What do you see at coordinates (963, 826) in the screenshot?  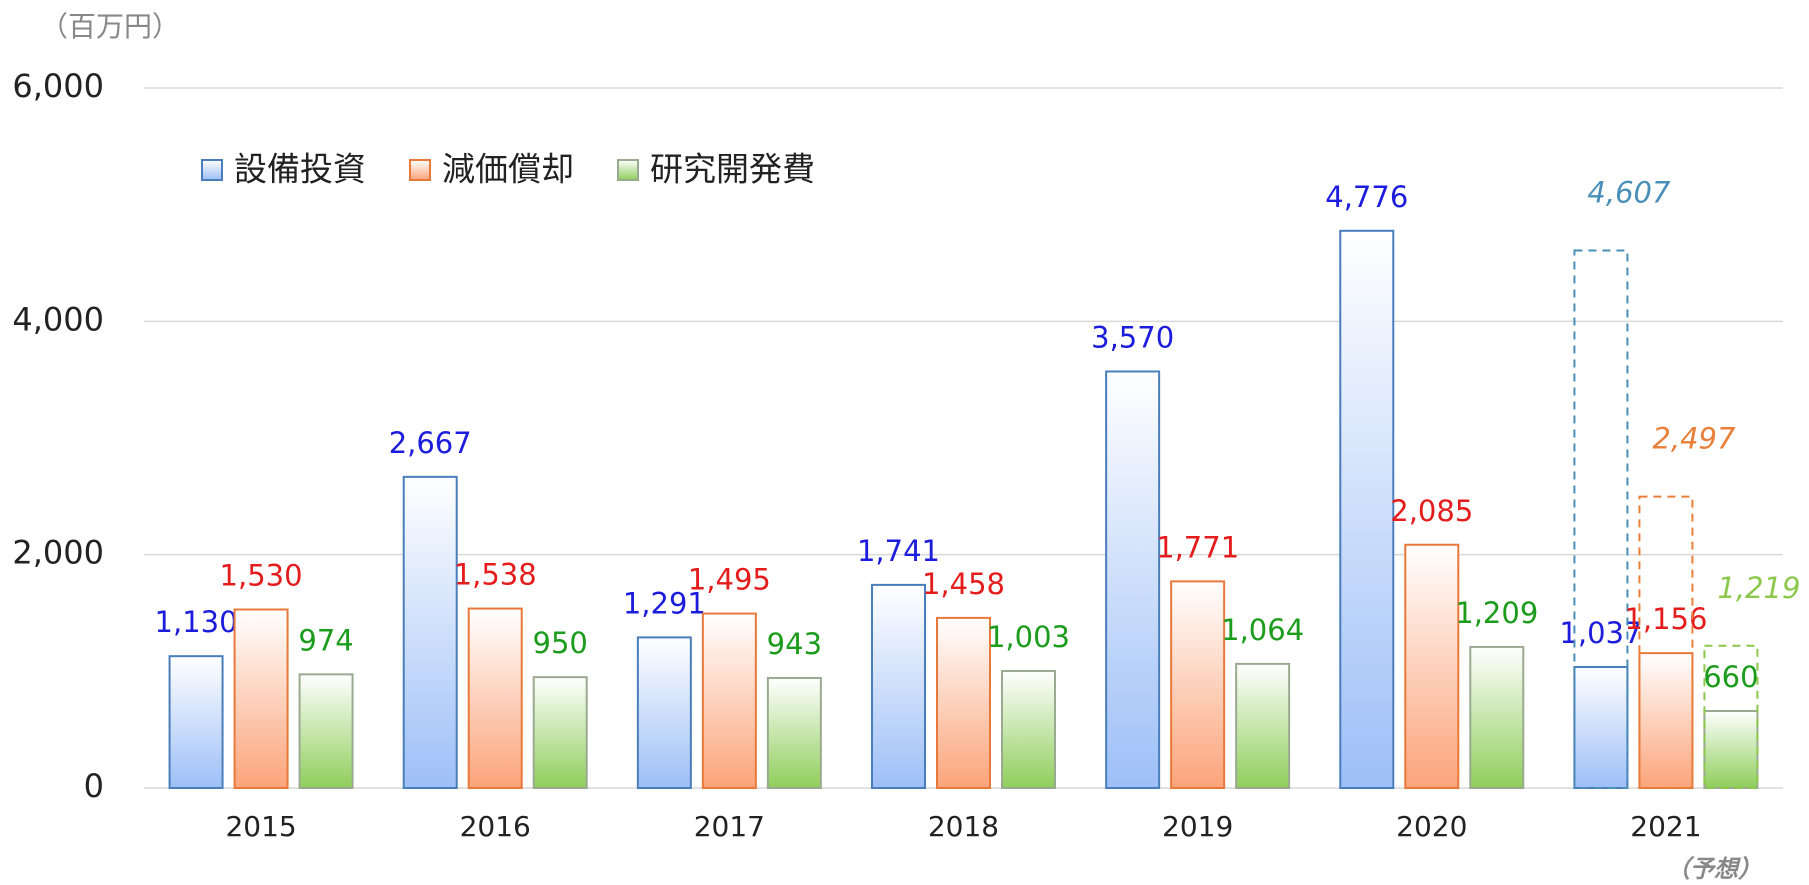 I see `x-tick-label: 2018` at bounding box center [963, 826].